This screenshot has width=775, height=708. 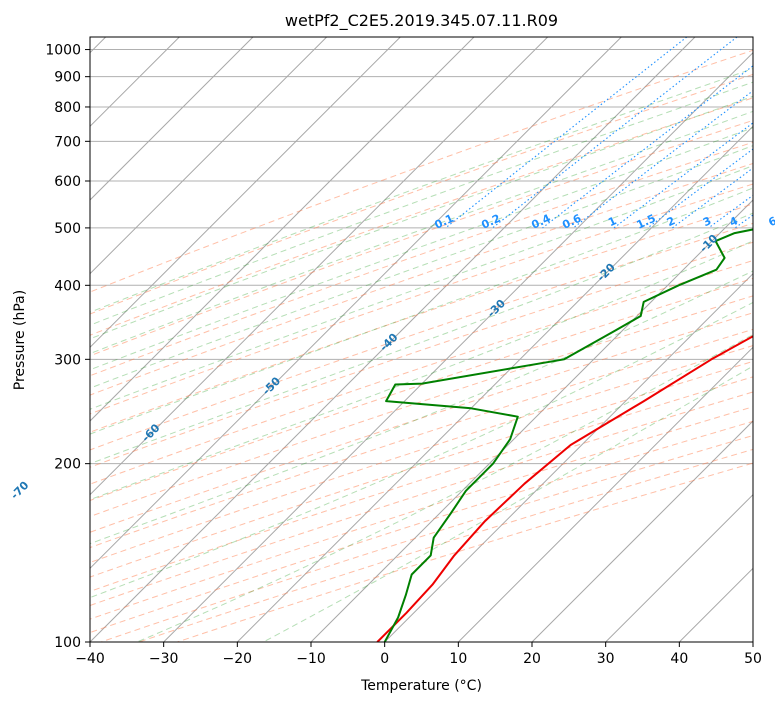 I want to click on mixing-ratio-label: 3, so click(x=707, y=221).